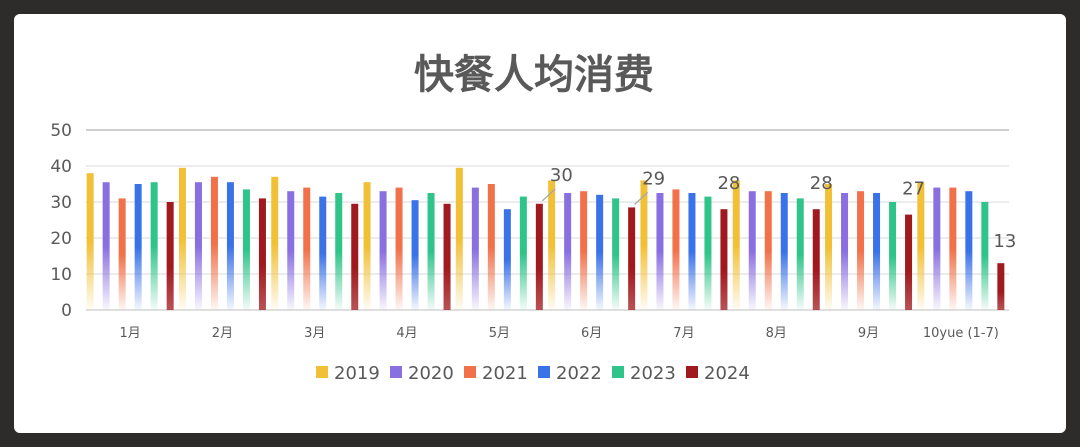  I want to click on data-labels: 30 29 28 28 27 13, so click(778, 208).